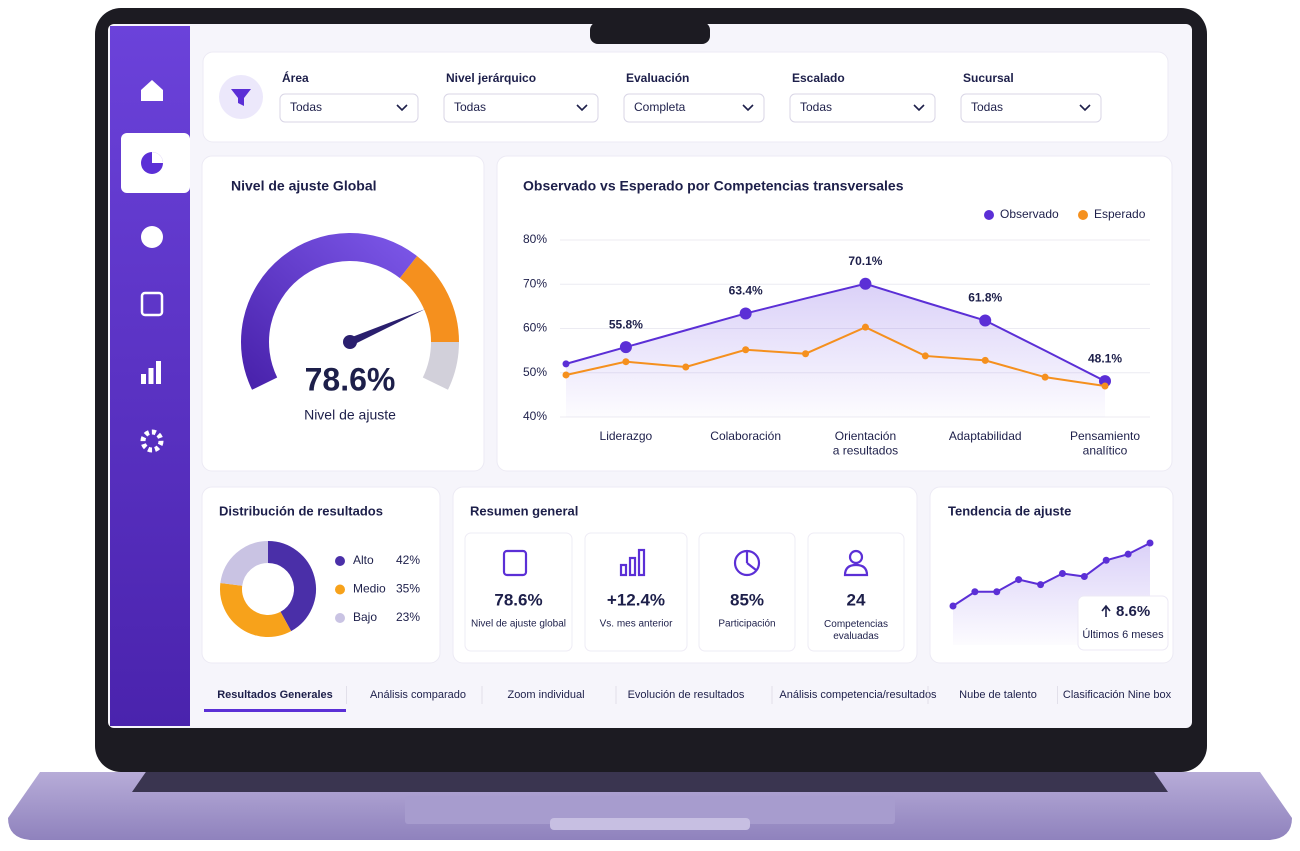 This screenshot has width=1300, height=851. Describe the element at coordinates (1106, 610) in the screenshot. I see `up-arrow` at that location.